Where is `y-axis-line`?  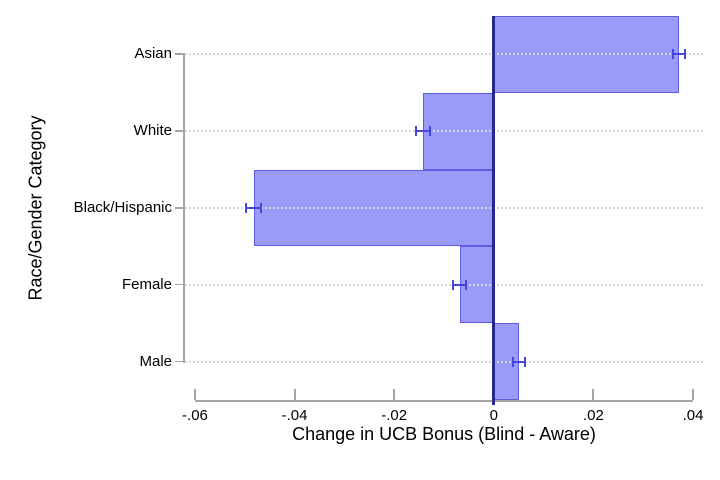
y-axis-line is located at coordinates (184, 208).